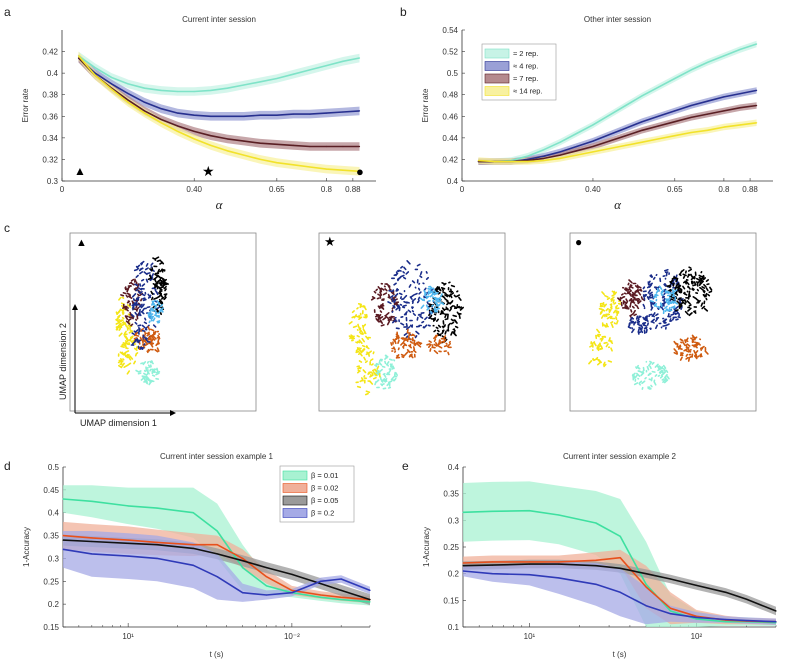 The width and height of the screenshot is (792, 672). I want to click on umap-panel-3: ●, so click(663, 322).